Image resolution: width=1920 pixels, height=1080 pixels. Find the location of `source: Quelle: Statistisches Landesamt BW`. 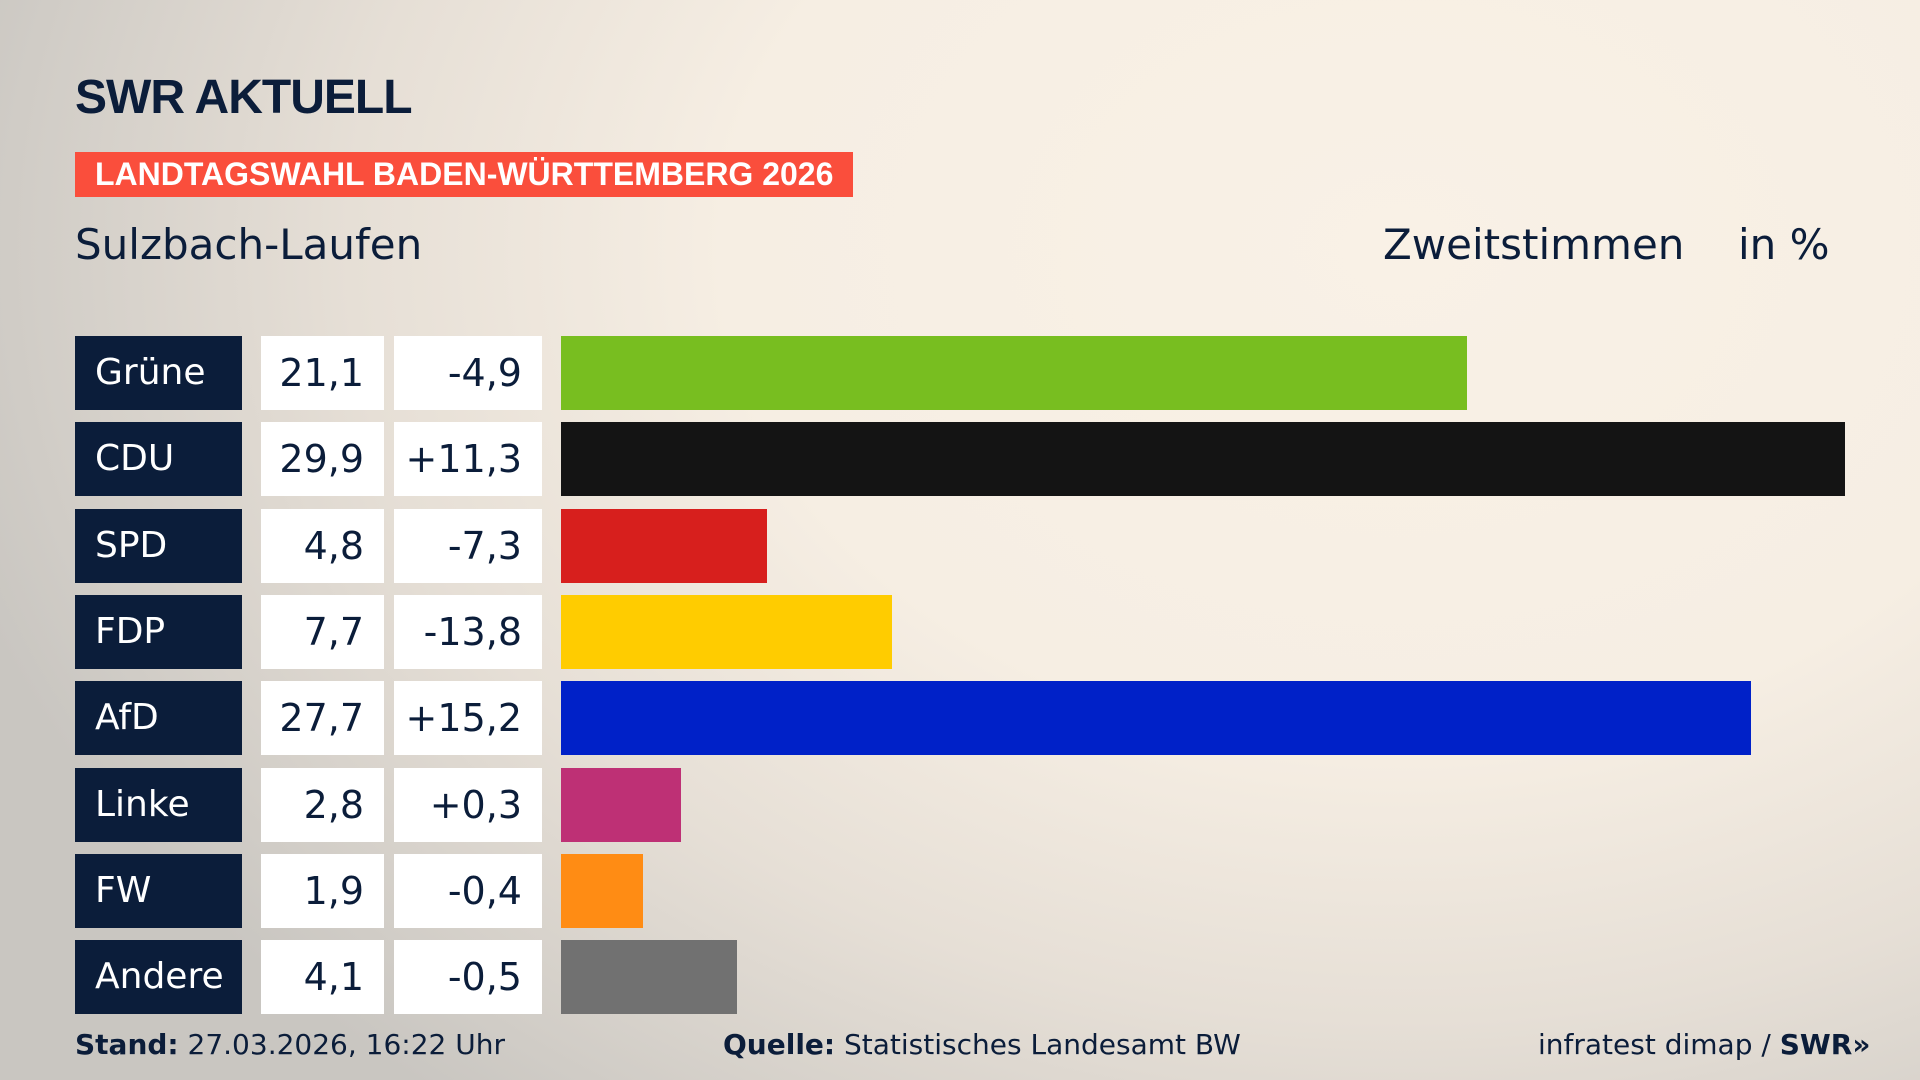

source: Quelle: Statistisches Landesamt BW is located at coordinates (982, 1044).